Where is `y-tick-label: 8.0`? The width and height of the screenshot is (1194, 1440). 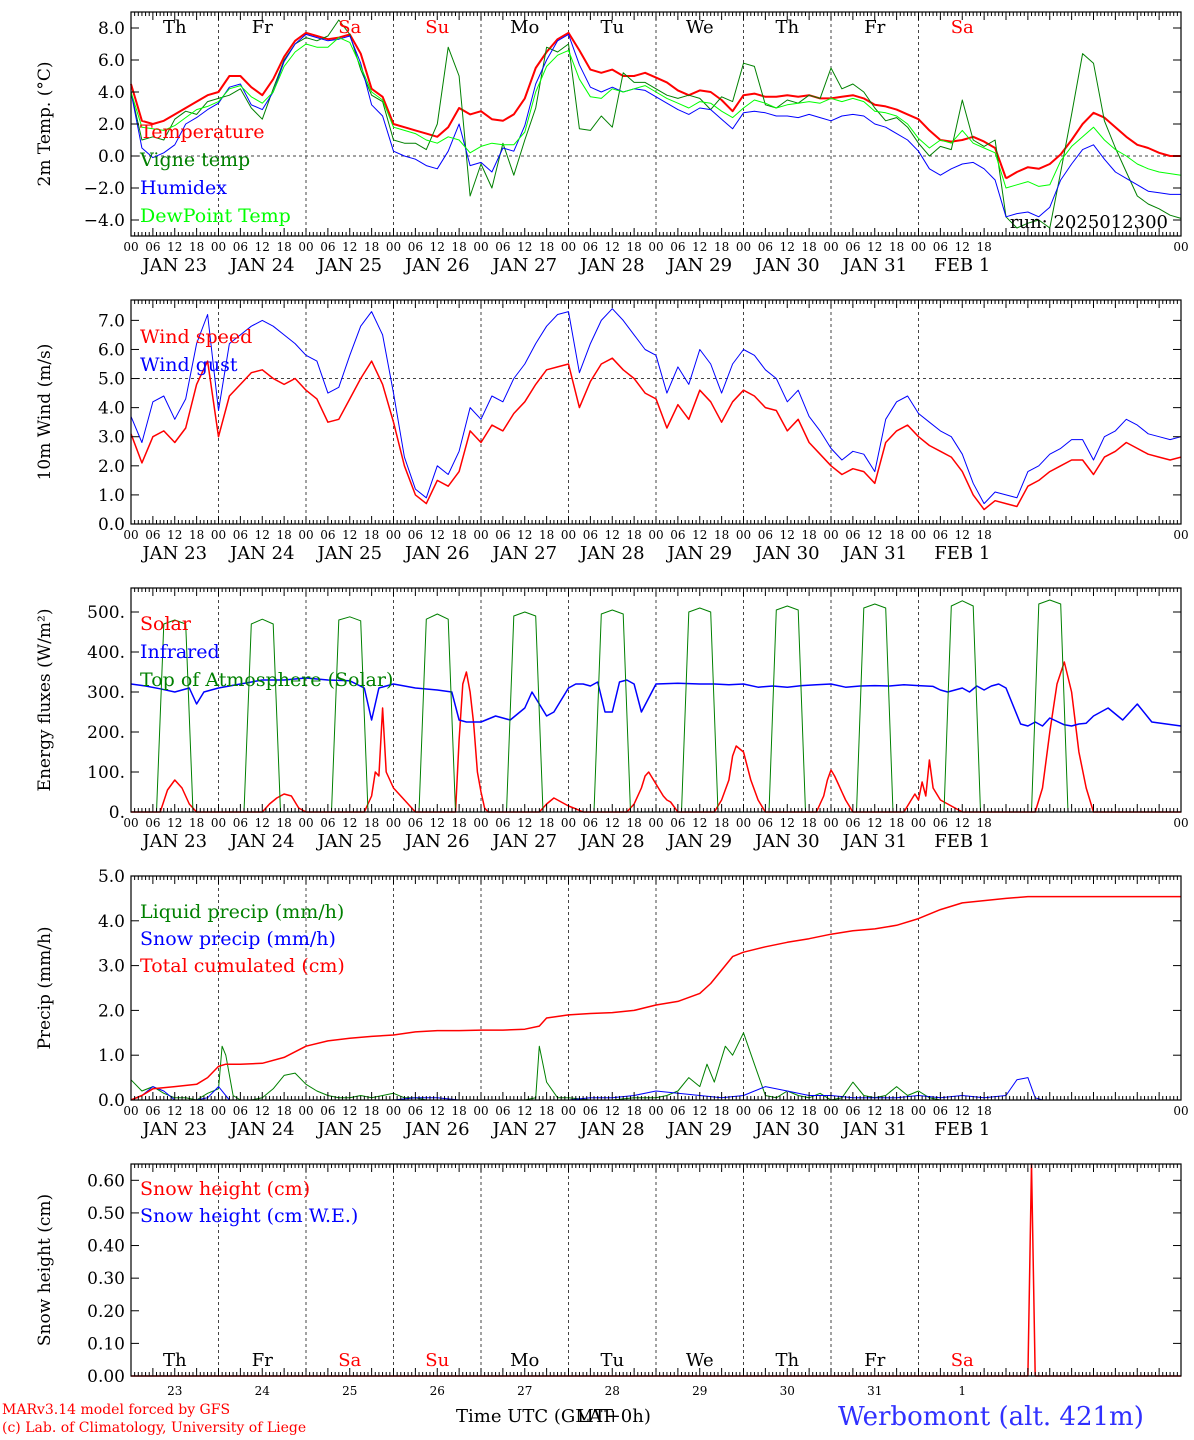
y-tick-label: 8.0 is located at coordinates (111, 29).